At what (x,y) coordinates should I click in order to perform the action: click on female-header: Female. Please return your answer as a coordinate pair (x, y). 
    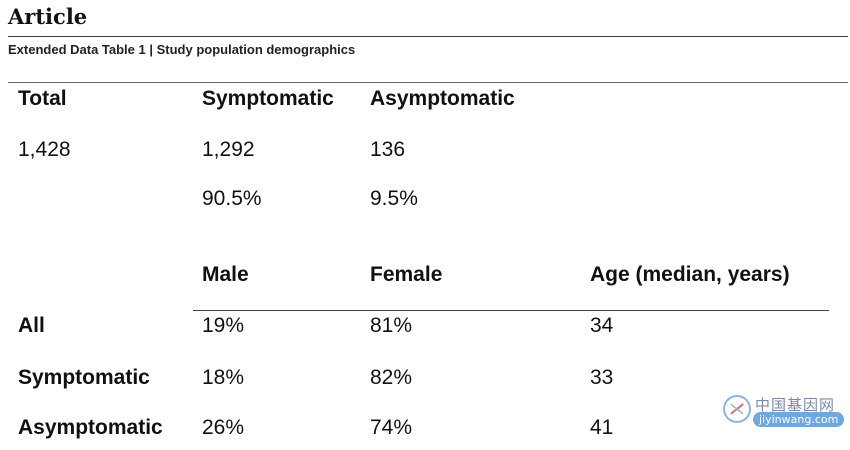
    Looking at the image, I should click on (406, 274).